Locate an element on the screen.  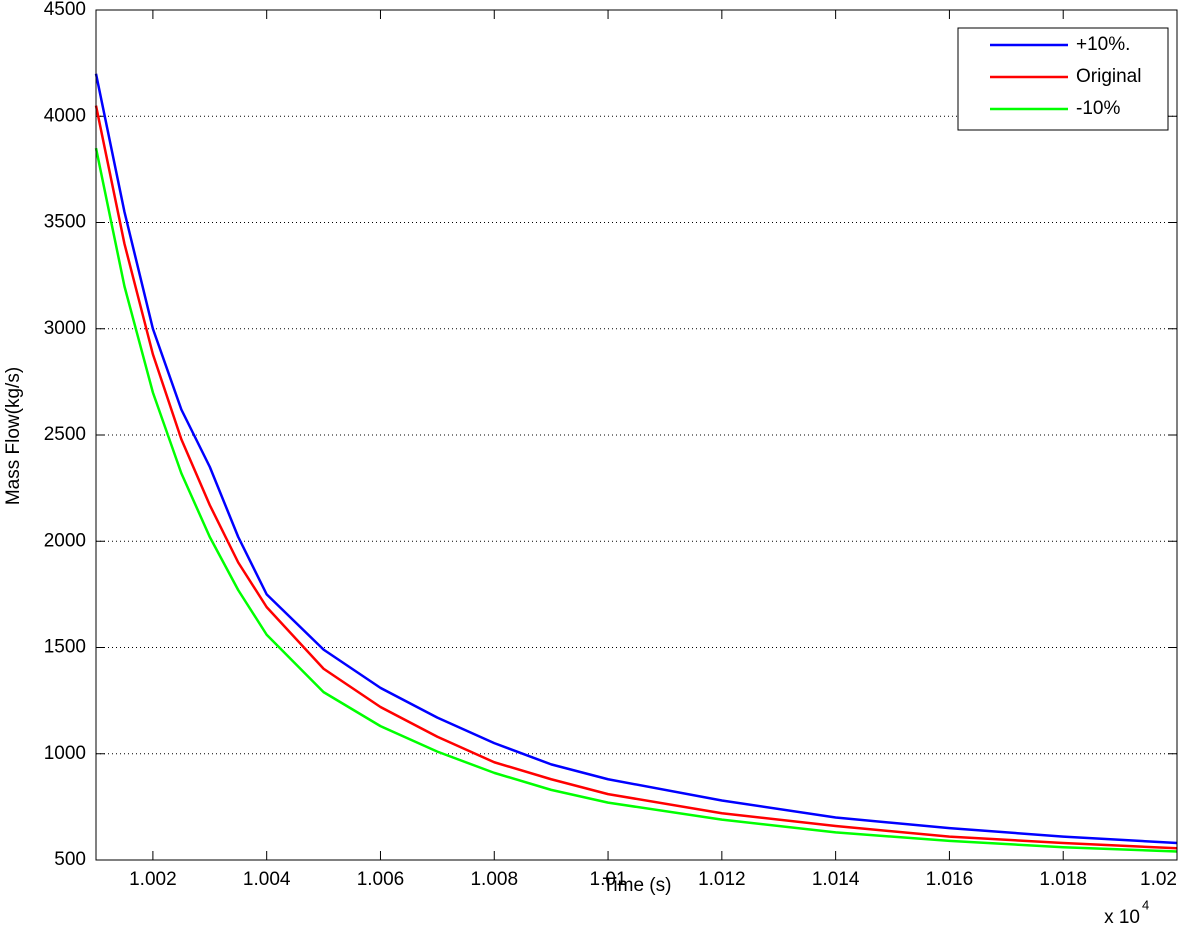
x-scale-label: x 10 is located at coordinates (1122, 917).